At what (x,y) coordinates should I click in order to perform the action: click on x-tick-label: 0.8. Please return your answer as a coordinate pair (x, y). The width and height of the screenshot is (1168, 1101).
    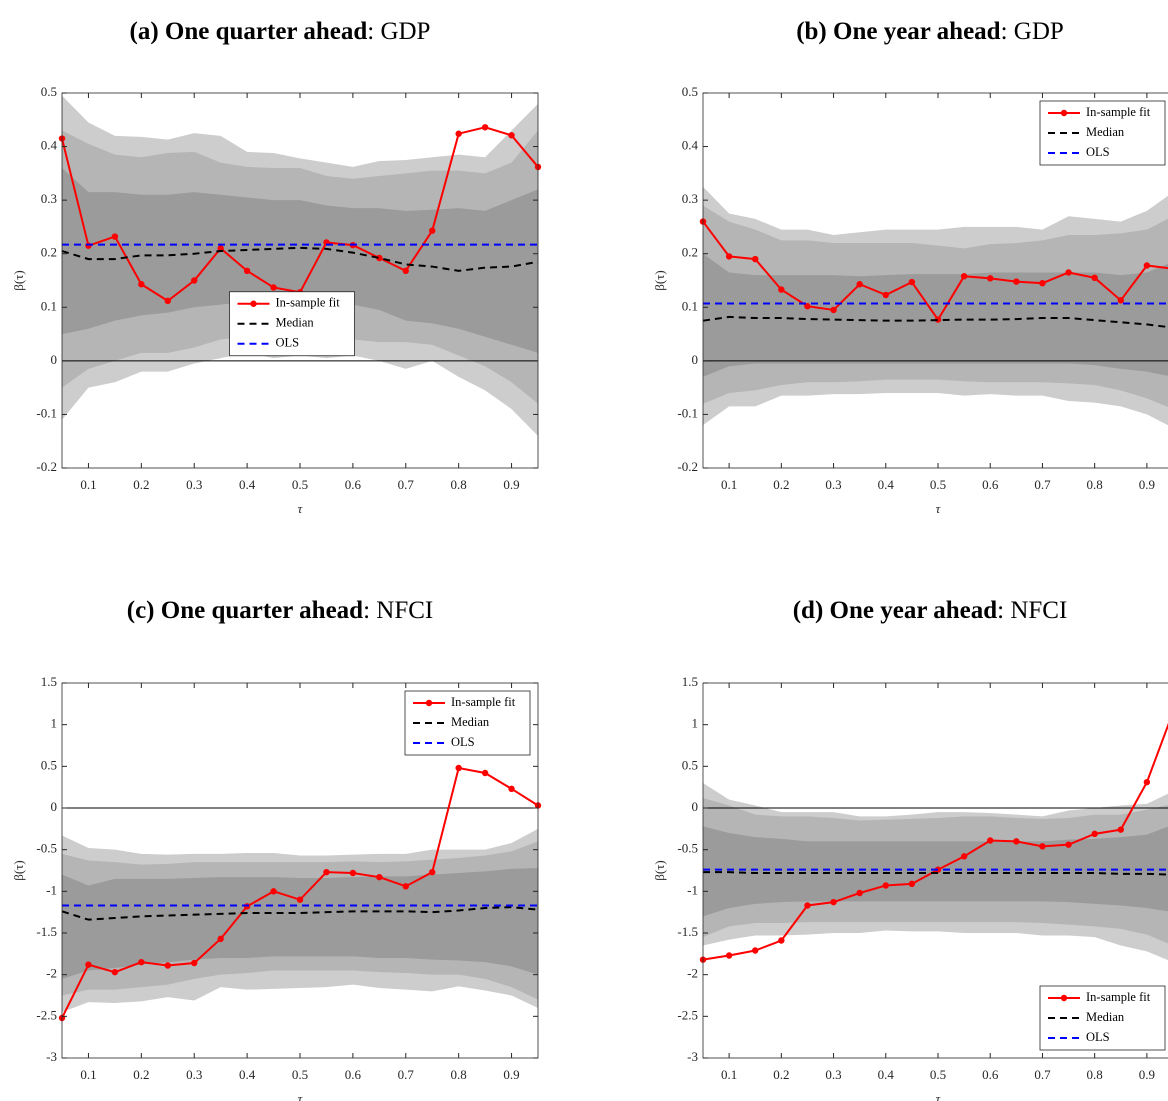
    Looking at the image, I should click on (459, 484).